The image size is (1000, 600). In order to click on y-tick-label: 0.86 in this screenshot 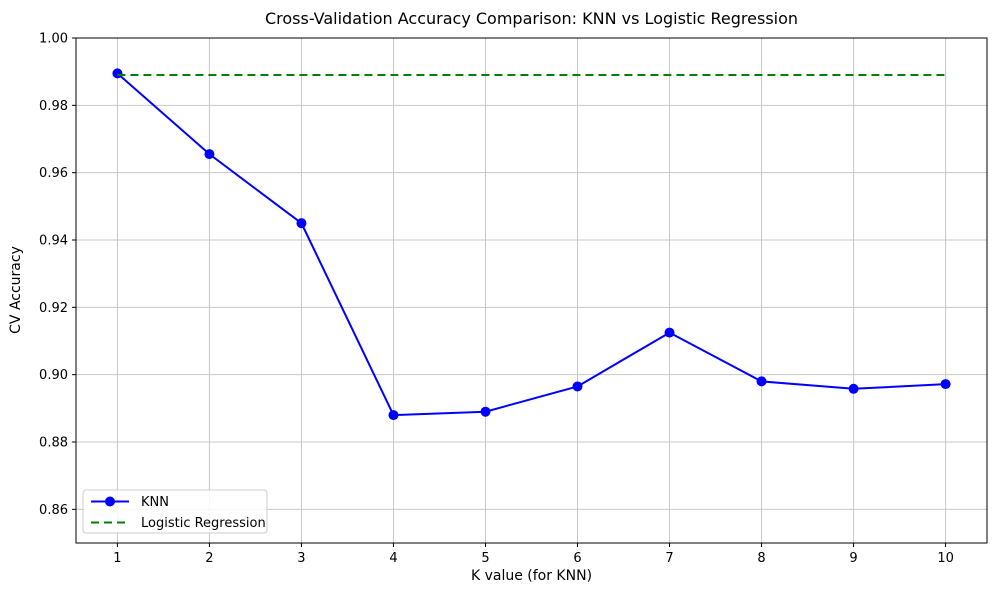, I will do `click(53, 510)`.